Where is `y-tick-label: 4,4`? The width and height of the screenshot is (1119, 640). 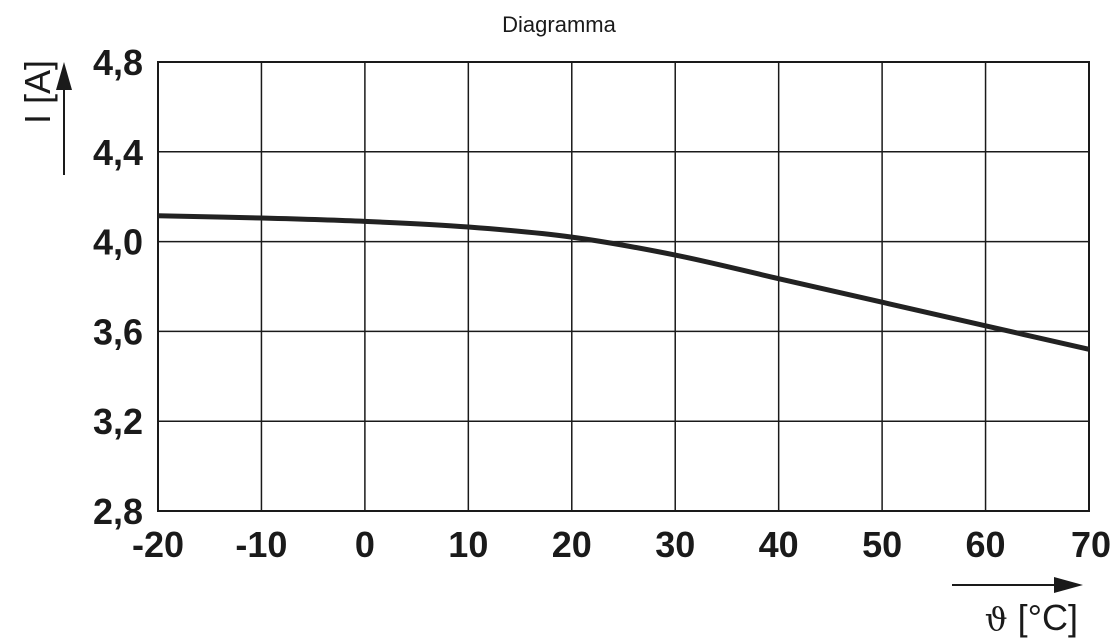 y-tick-label: 4,4 is located at coordinates (118, 152).